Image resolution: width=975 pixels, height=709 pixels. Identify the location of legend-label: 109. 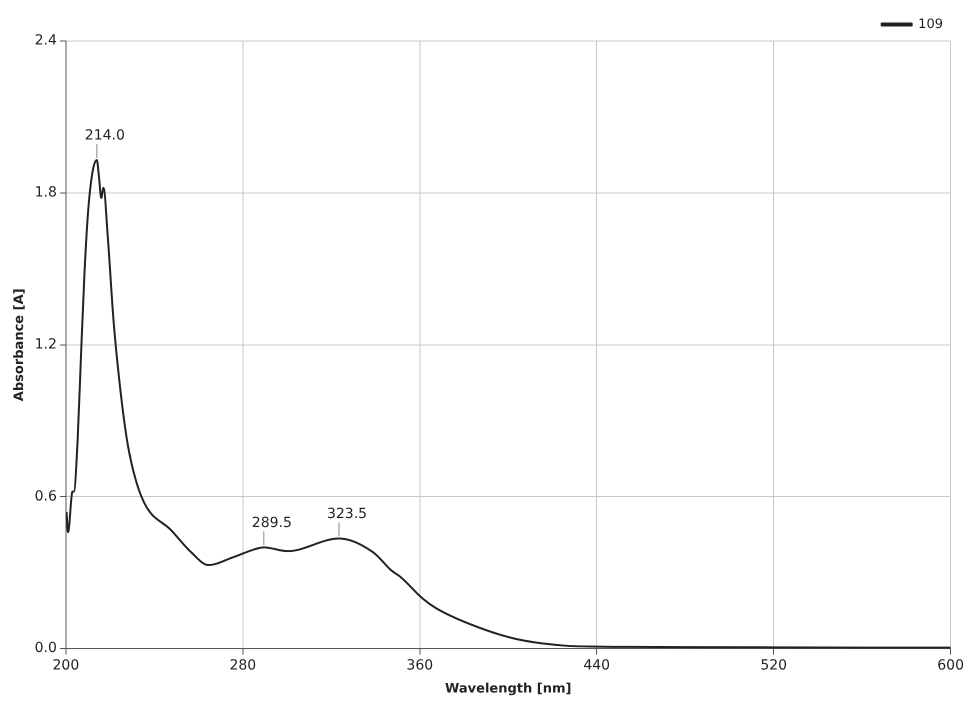
(931, 24).